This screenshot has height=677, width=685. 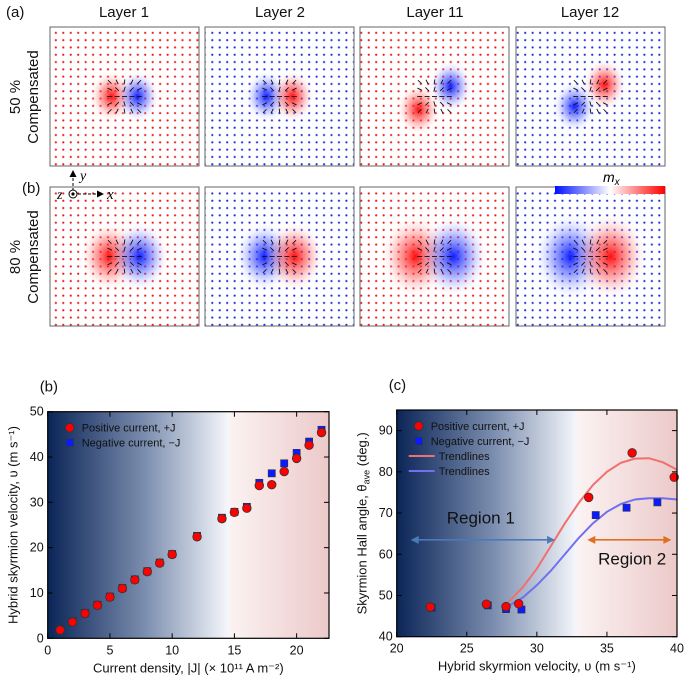 What do you see at coordinates (280, 12) in the screenshot?
I see `layer-title-2: Layer 2` at bounding box center [280, 12].